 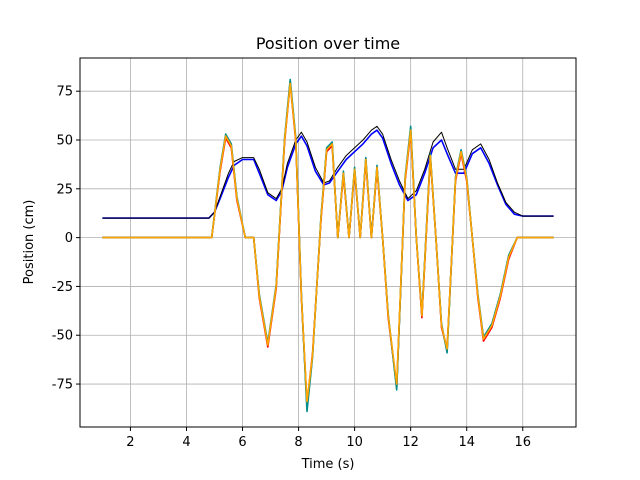 What do you see at coordinates (69, 238) in the screenshot?
I see `y-tick-label: 0` at bounding box center [69, 238].